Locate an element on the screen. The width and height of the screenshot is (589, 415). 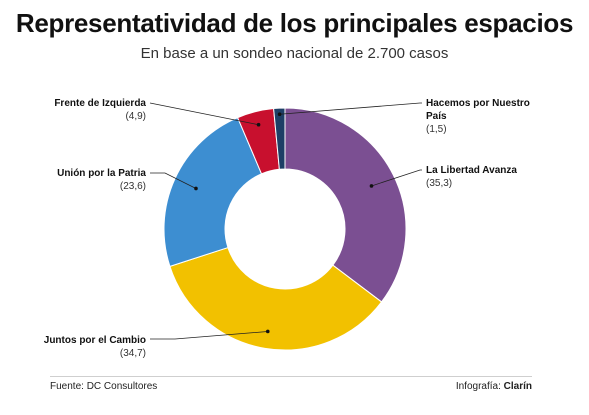
slice-value-label: (4,9) is located at coordinates (135, 116).